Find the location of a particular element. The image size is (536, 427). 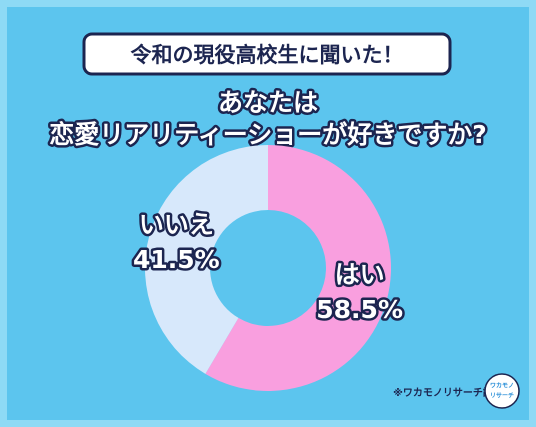

slice-label: はい is located at coordinates (360, 274).